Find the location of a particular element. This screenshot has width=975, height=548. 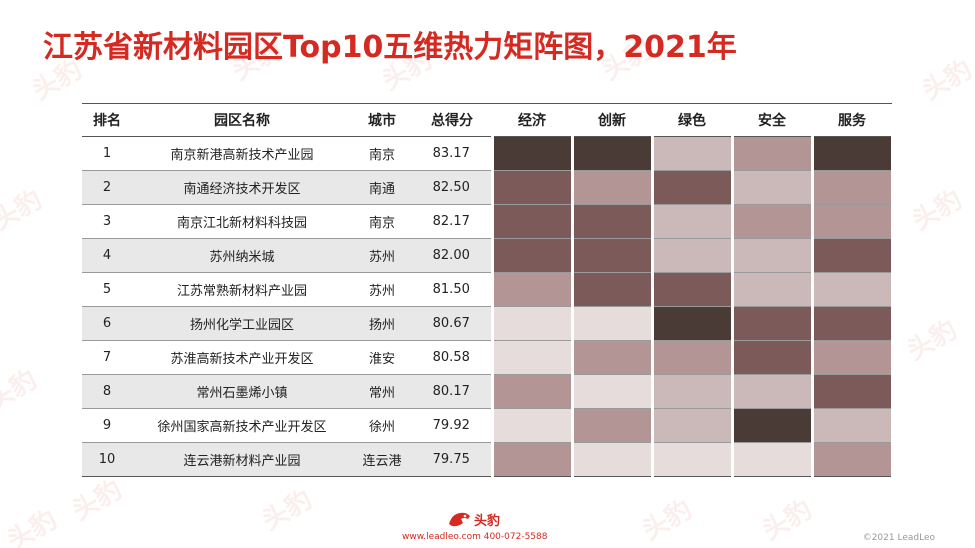

rank-cell: 5 is located at coordinates (107, 289).